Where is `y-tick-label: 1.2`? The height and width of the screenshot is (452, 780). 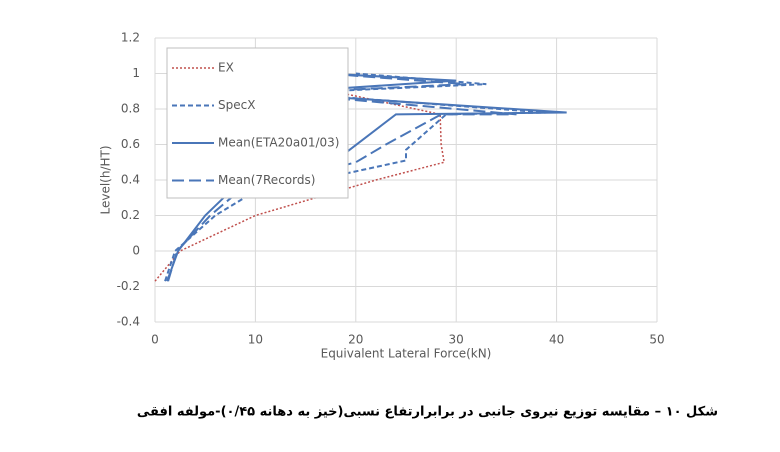 y-tick-label: 1.2 is located at coordinates (130, 38).